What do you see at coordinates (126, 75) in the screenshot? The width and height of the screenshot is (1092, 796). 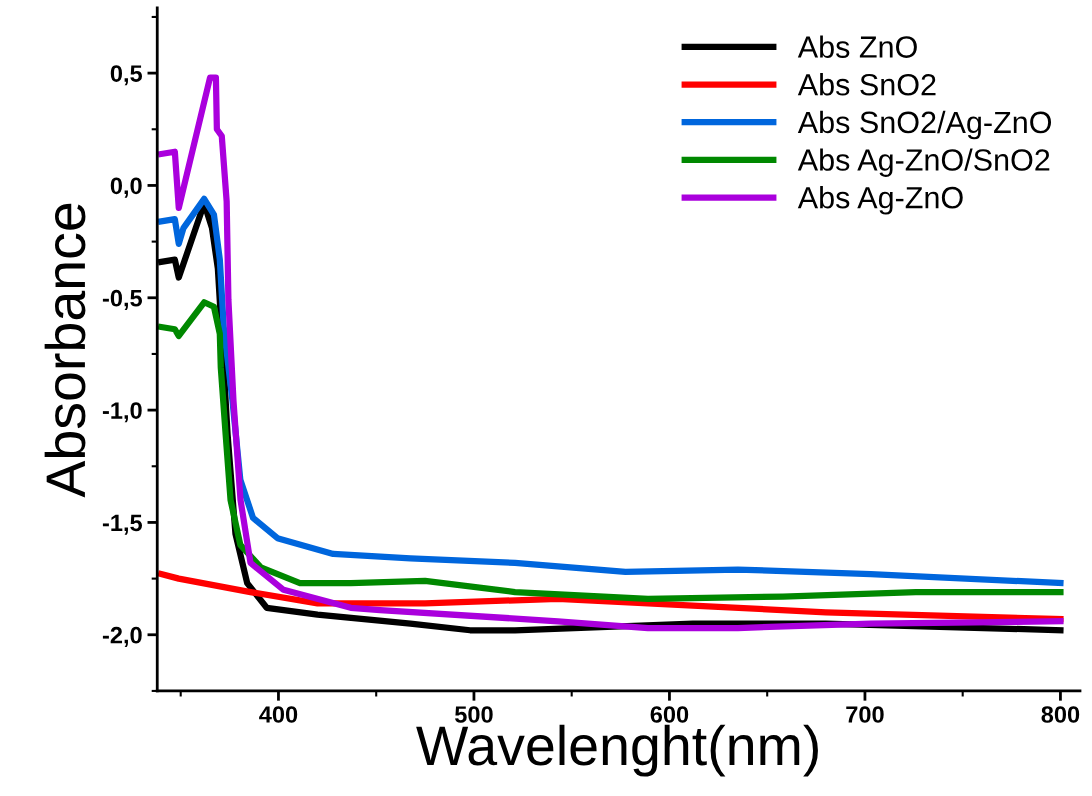 I see `y-tick-label: 0,5` at bounding box center [126, 75].